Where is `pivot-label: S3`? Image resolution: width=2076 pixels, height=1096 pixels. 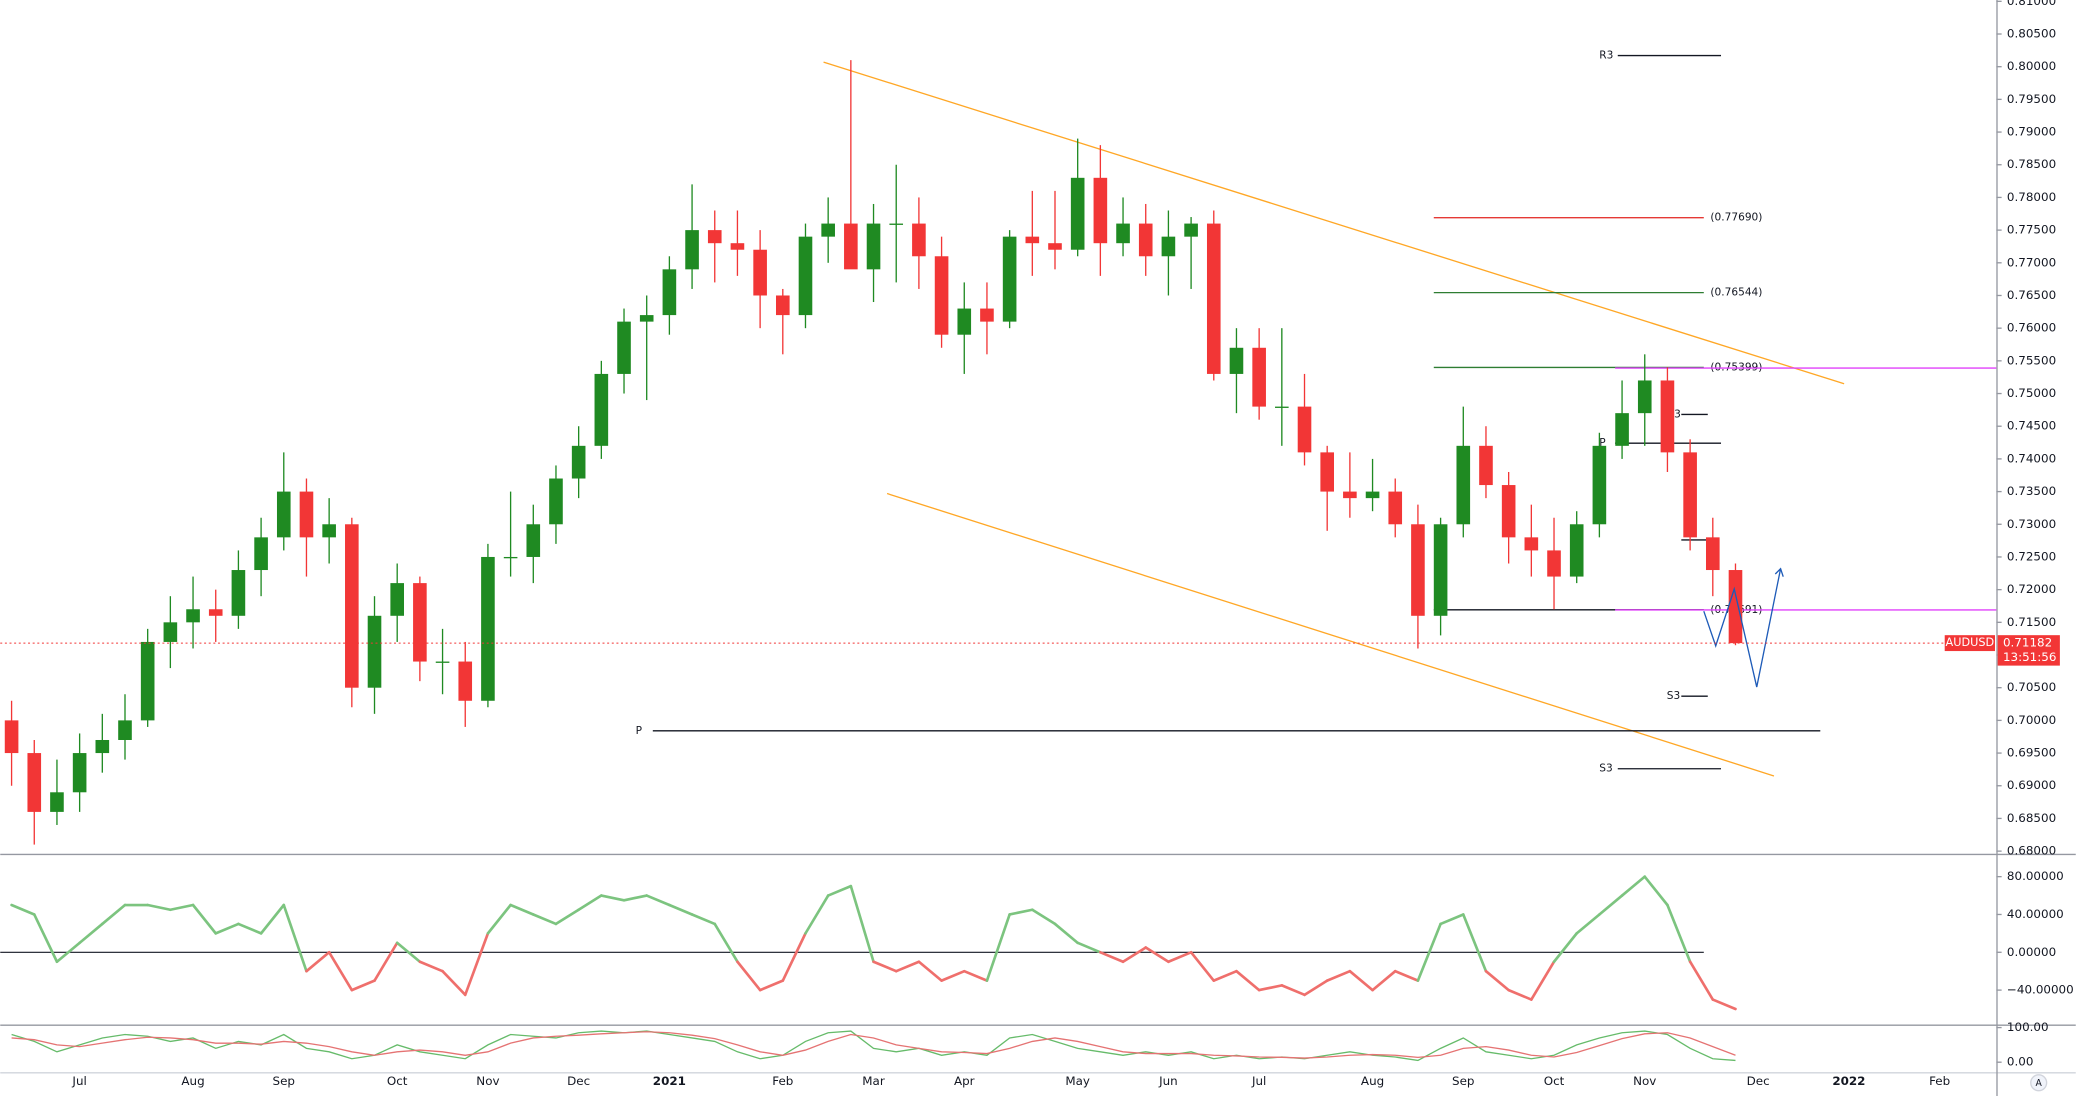
pivot-label: S3 is located at coordinates (1605, 769).